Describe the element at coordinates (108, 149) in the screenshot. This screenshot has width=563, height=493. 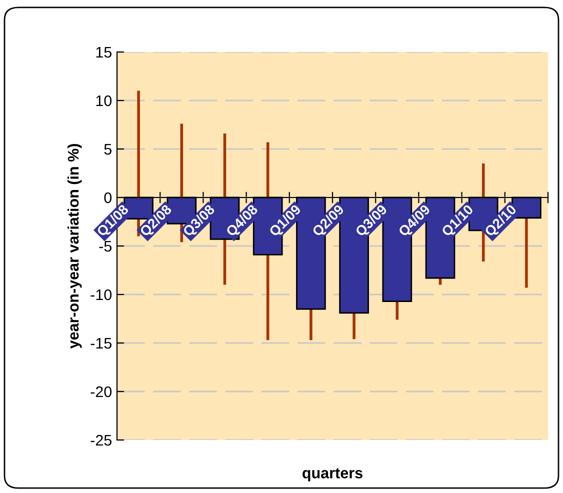
I see `y-tick-label: 5` at that location.